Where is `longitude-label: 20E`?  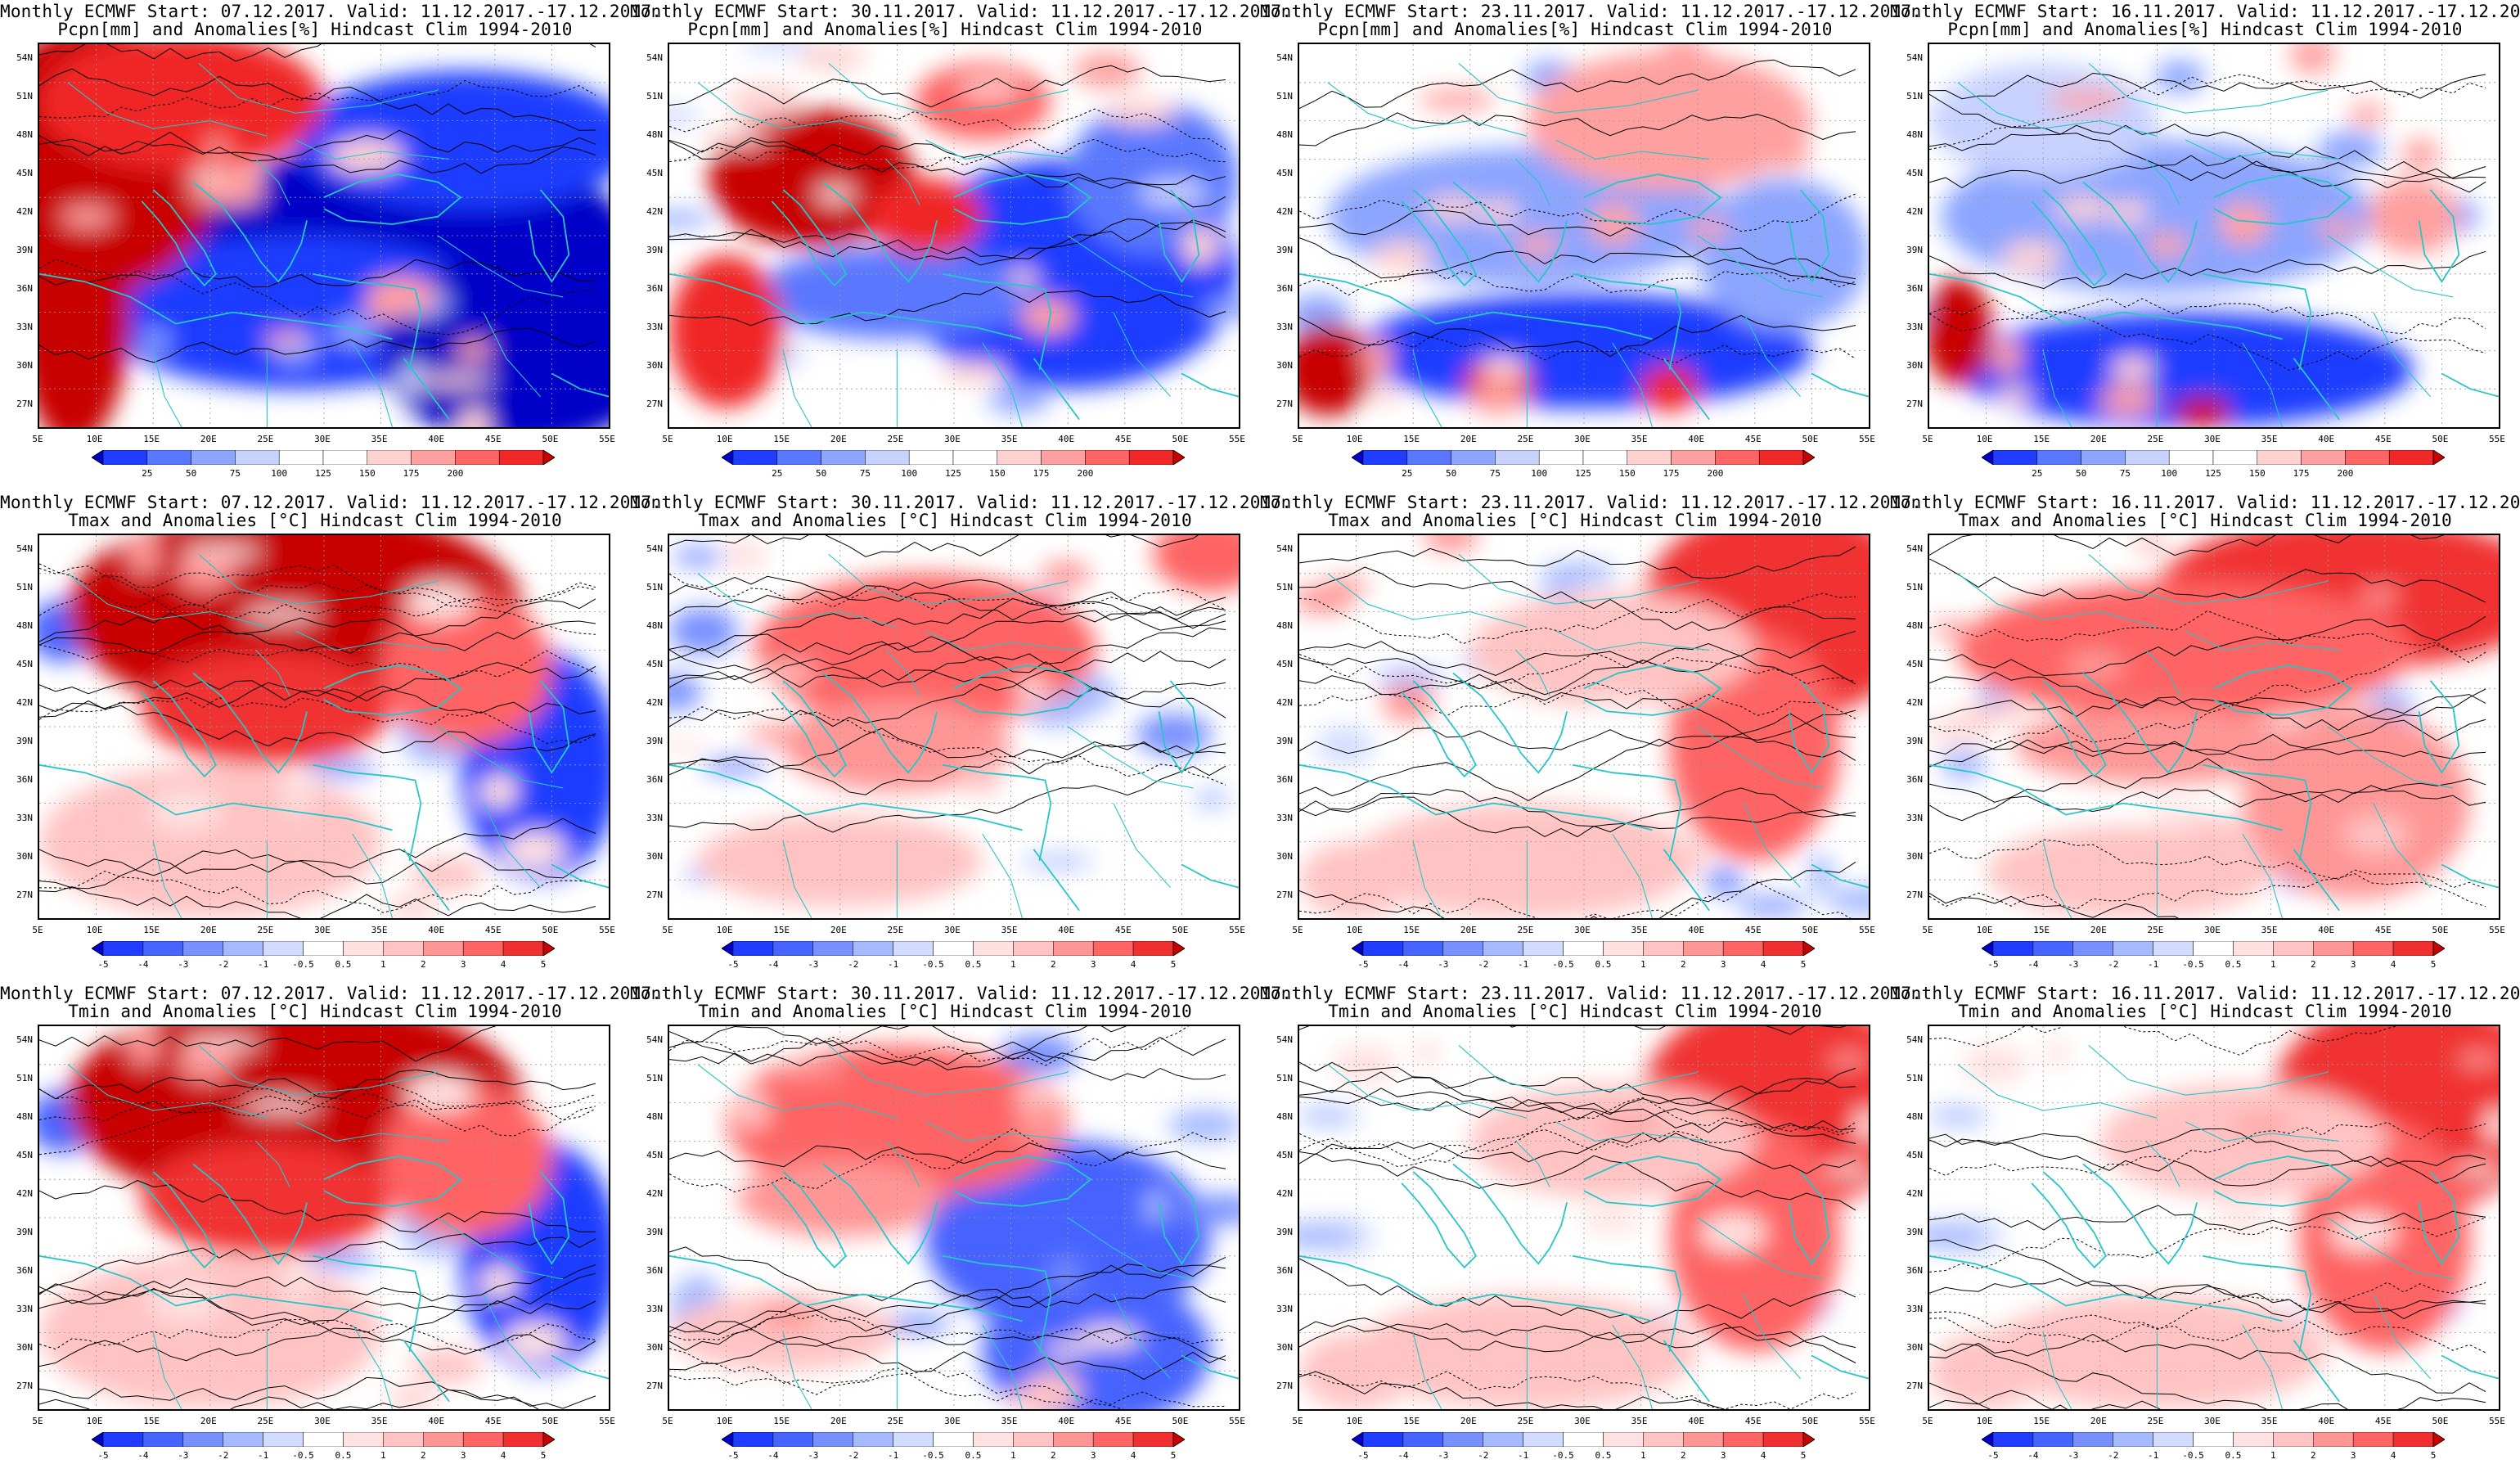 longitude-label: 20E is located at coordinates (1469, 930).